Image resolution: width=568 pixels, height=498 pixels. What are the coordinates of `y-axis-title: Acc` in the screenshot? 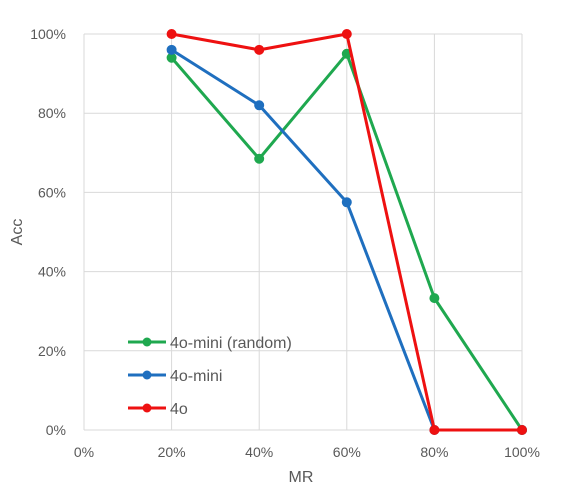 It's located at (17, 232).